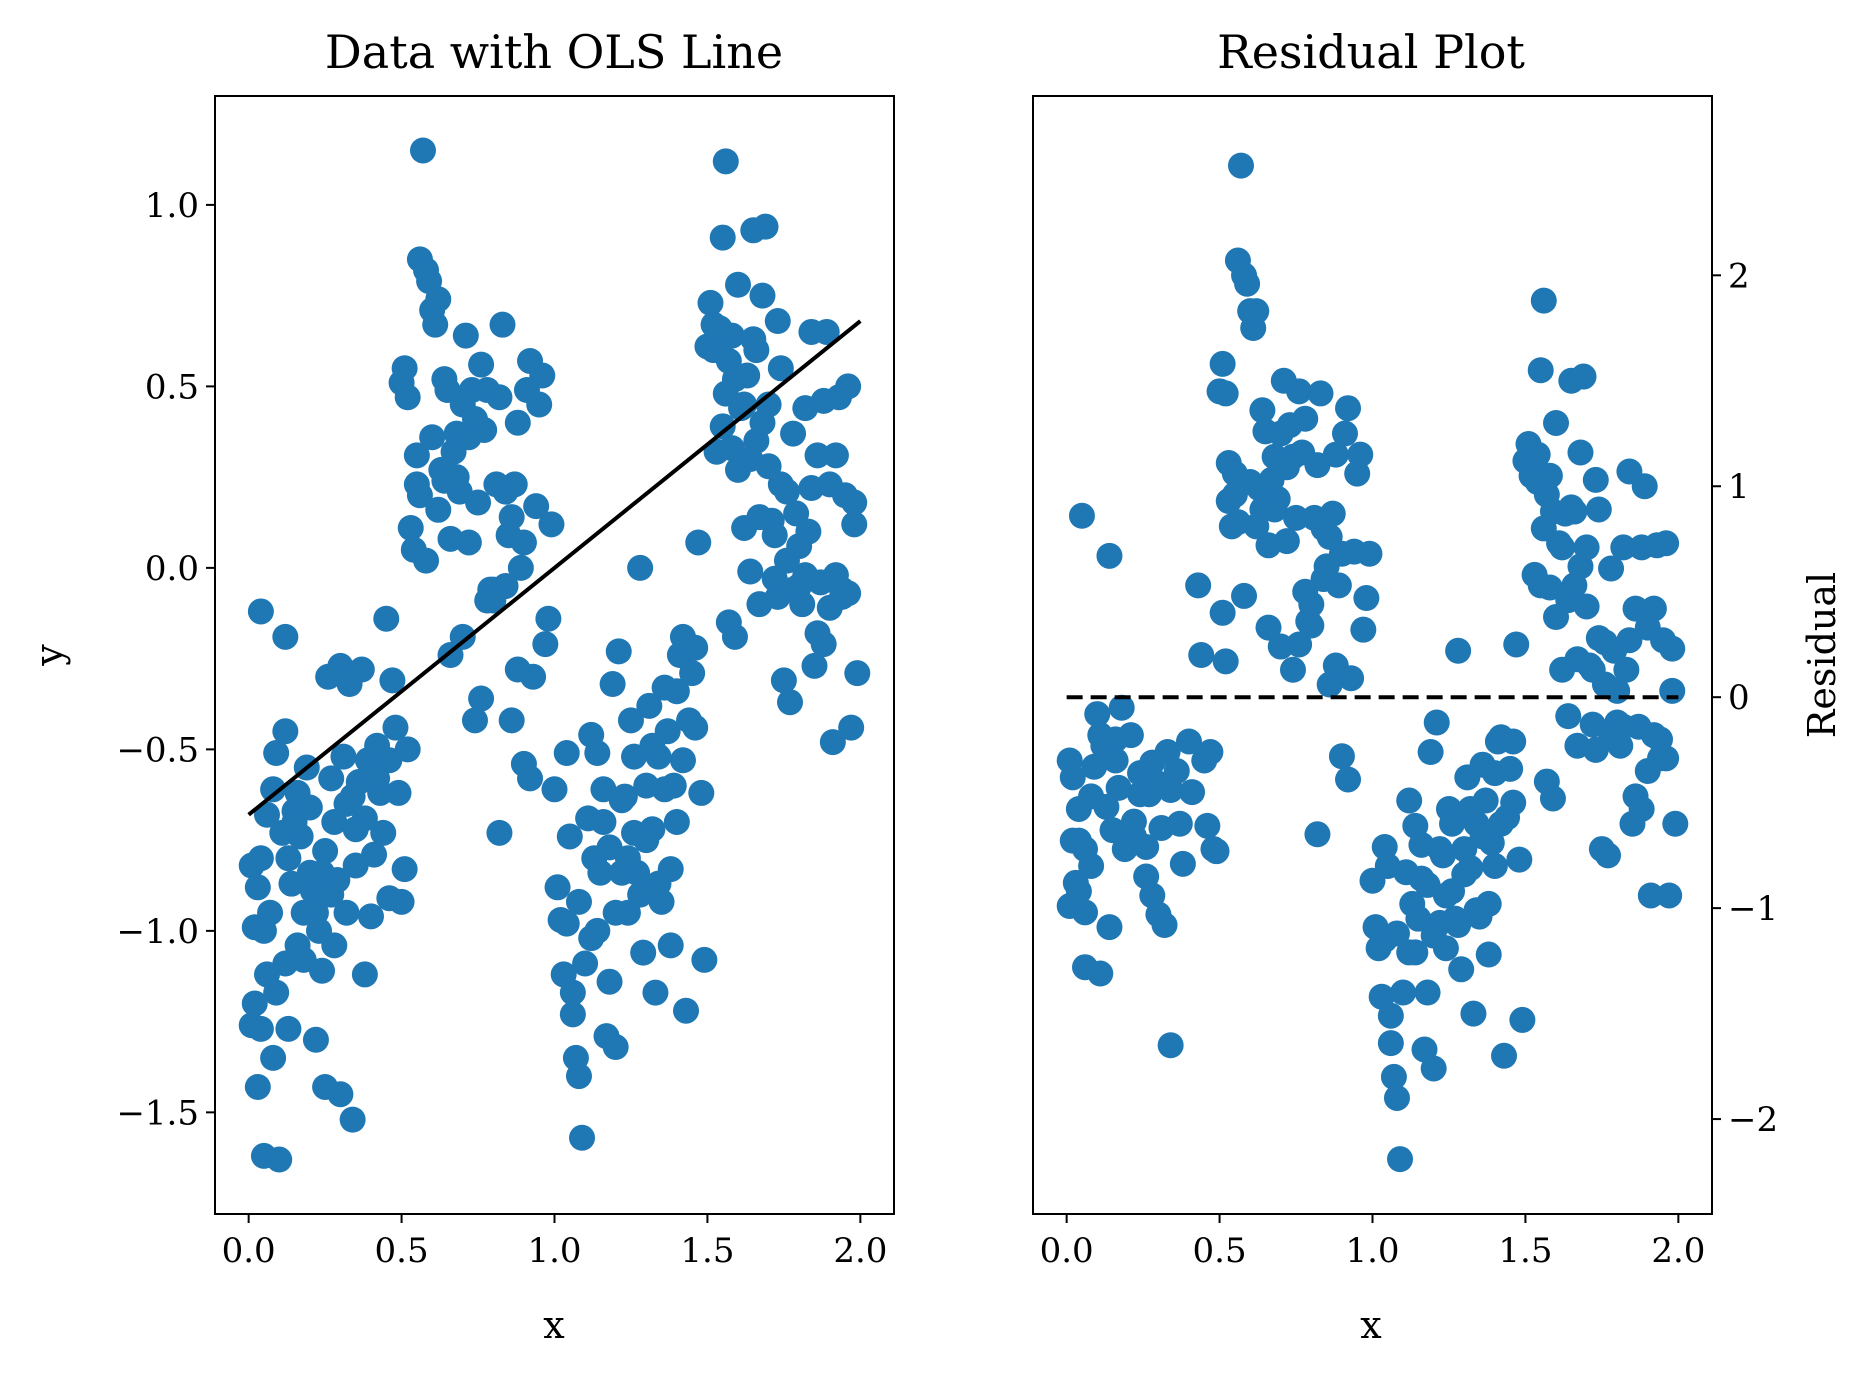 This screenshot has width=1875, height=1374. What do you see at coordinates (1371, 52) in the screenshot?
I see `residual-panel-title: Residual Plot` at bounding box center [1371, 52].